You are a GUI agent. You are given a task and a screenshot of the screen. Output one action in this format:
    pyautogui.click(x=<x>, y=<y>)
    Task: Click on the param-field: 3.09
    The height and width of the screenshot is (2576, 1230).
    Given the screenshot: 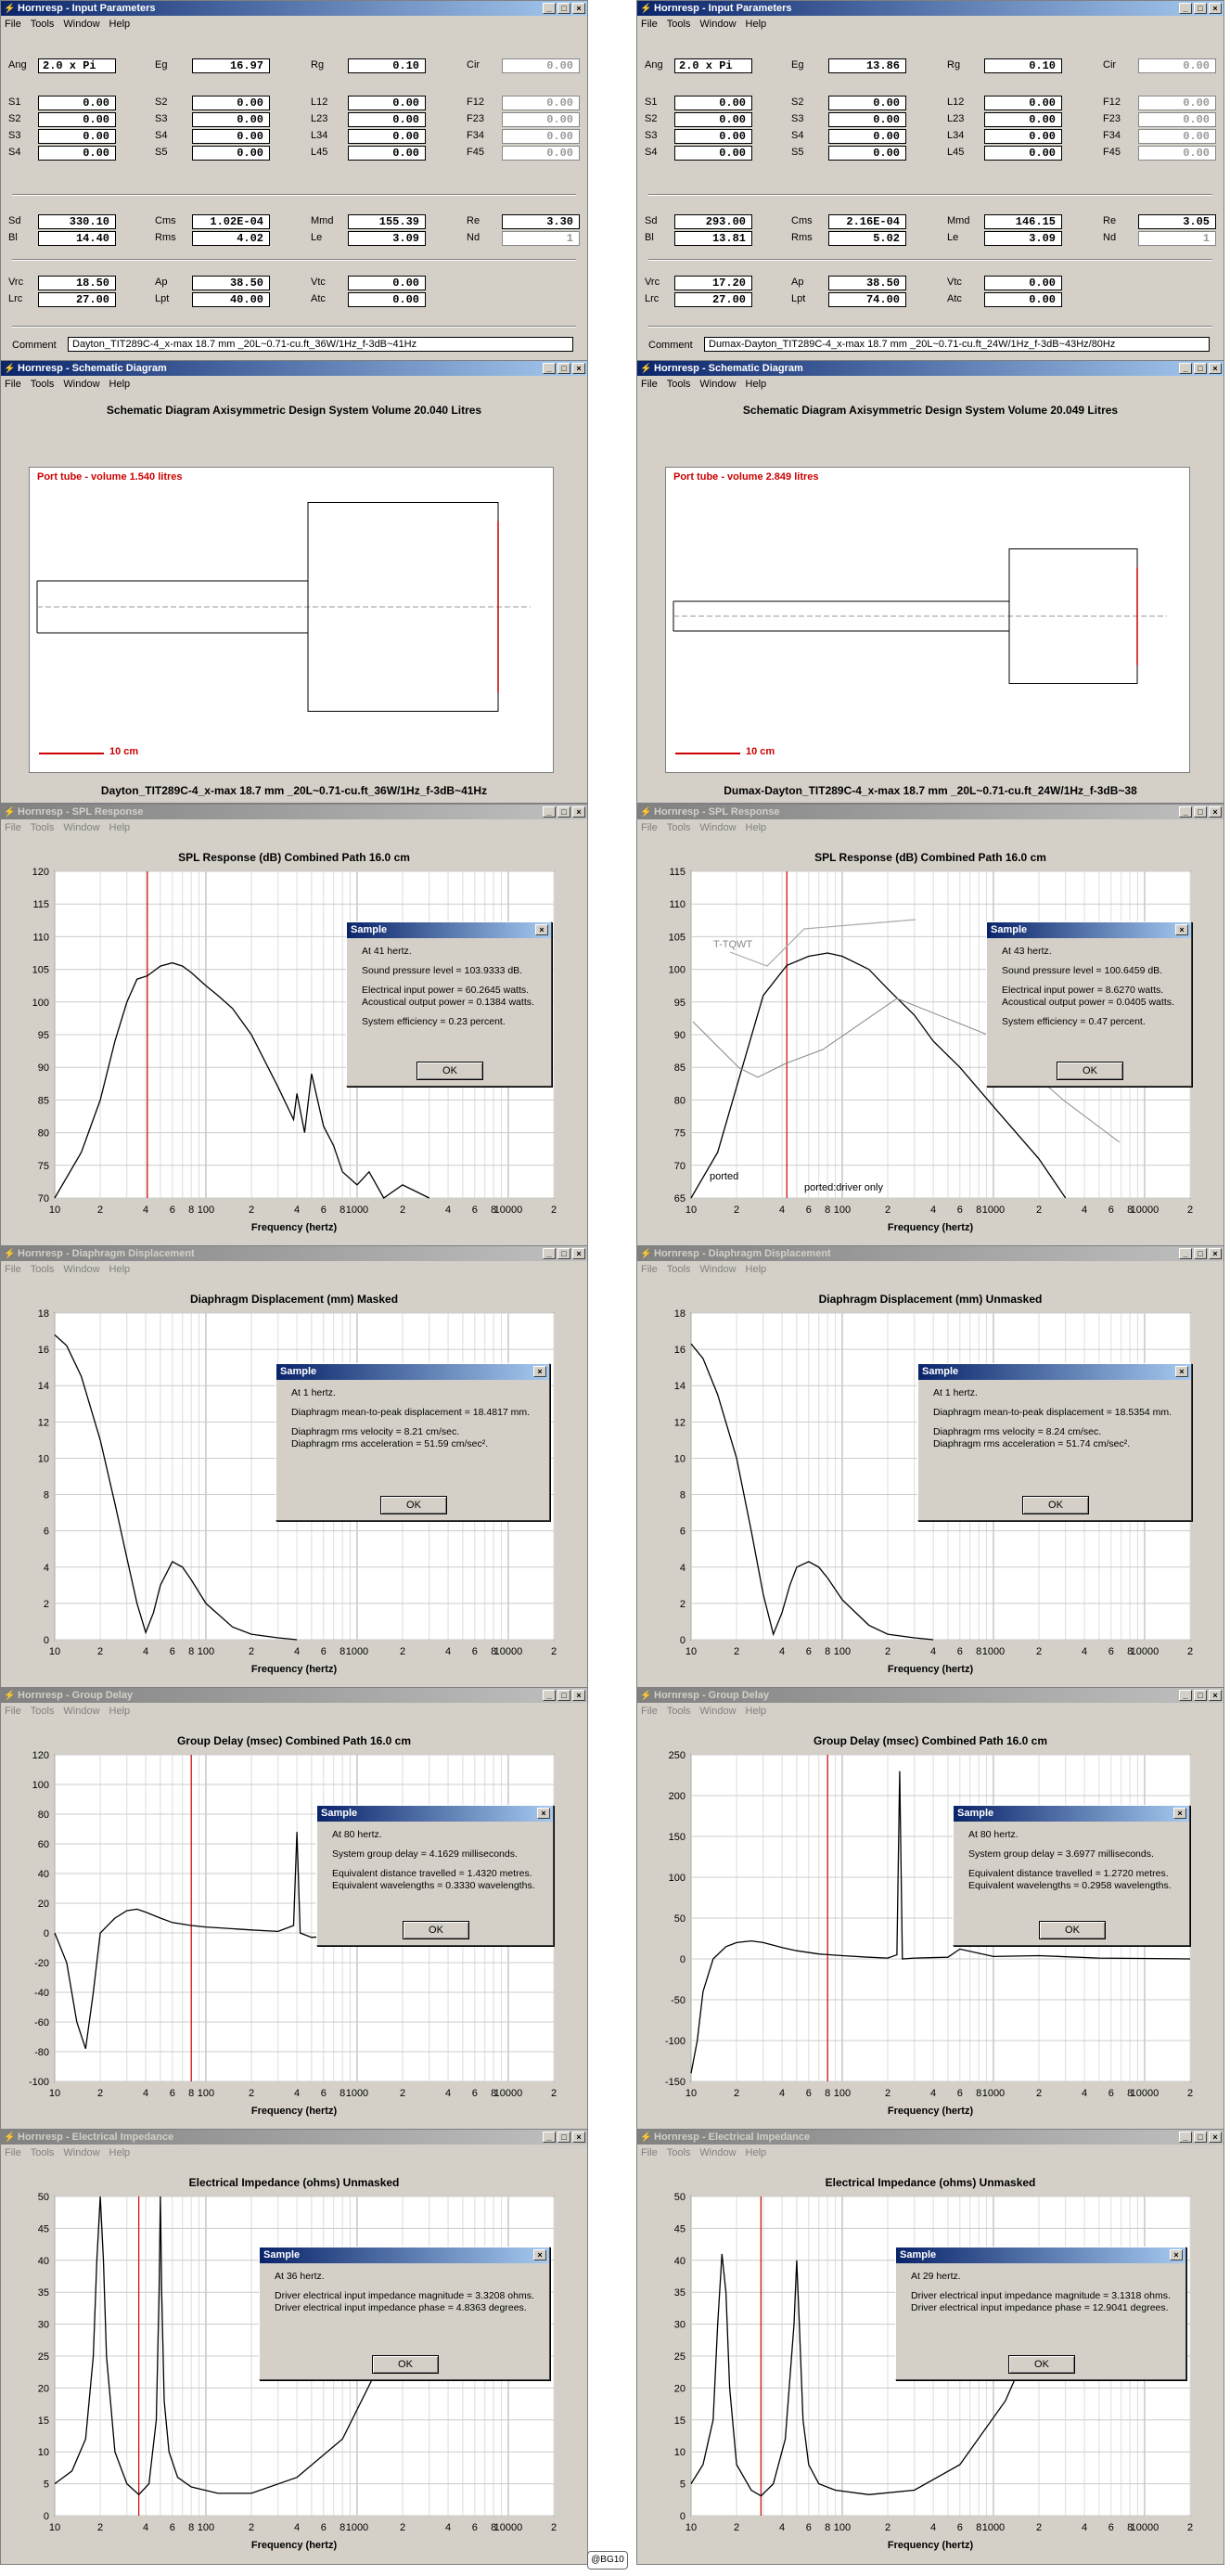 What is the action you would take?
    pyautogui.click(x=1023, y=238)
    